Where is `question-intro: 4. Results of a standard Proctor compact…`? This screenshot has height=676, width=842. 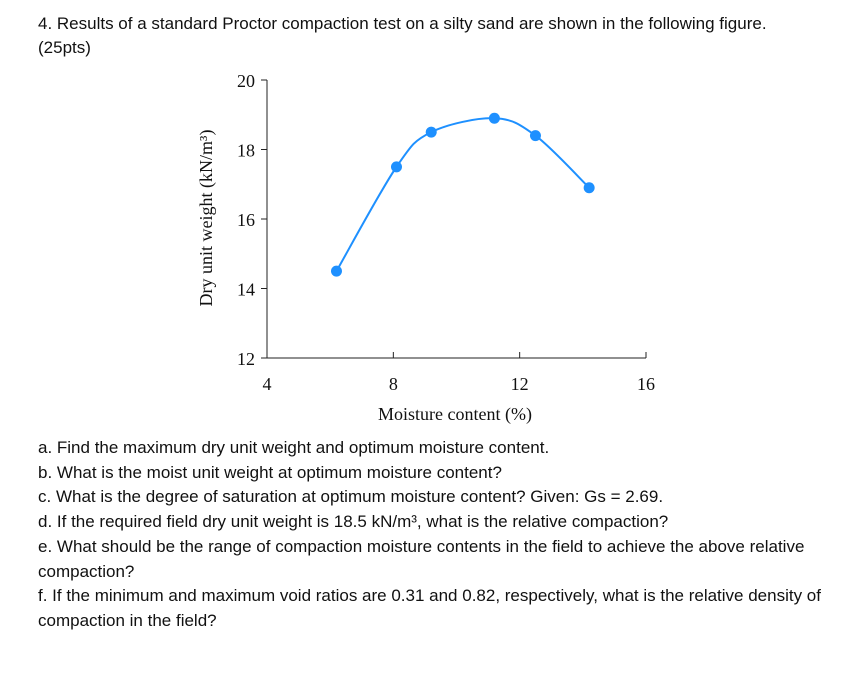 question-intro: 4. Results of a standard Proctor compact… is located at coordinates (402, 35).